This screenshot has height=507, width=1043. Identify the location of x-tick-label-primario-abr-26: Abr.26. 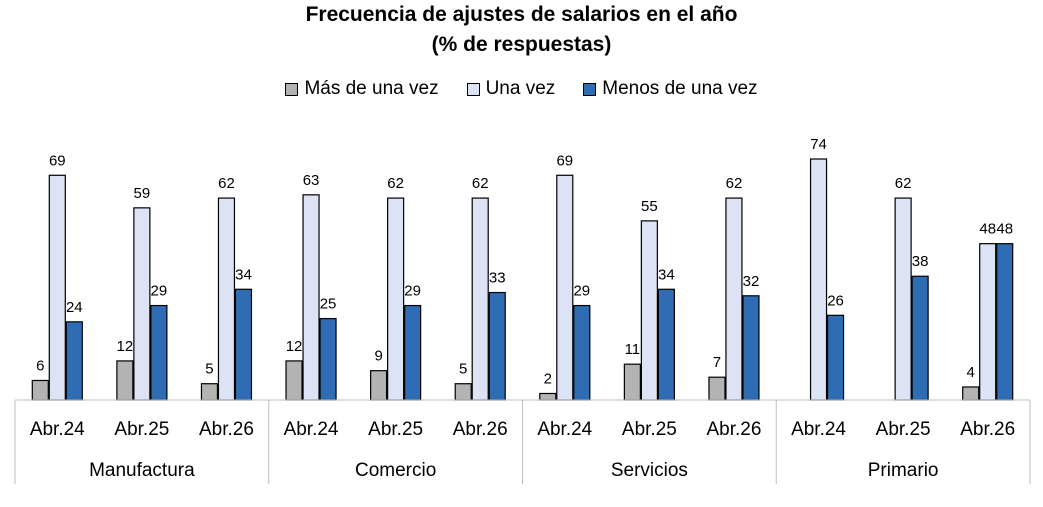
(987, 429).